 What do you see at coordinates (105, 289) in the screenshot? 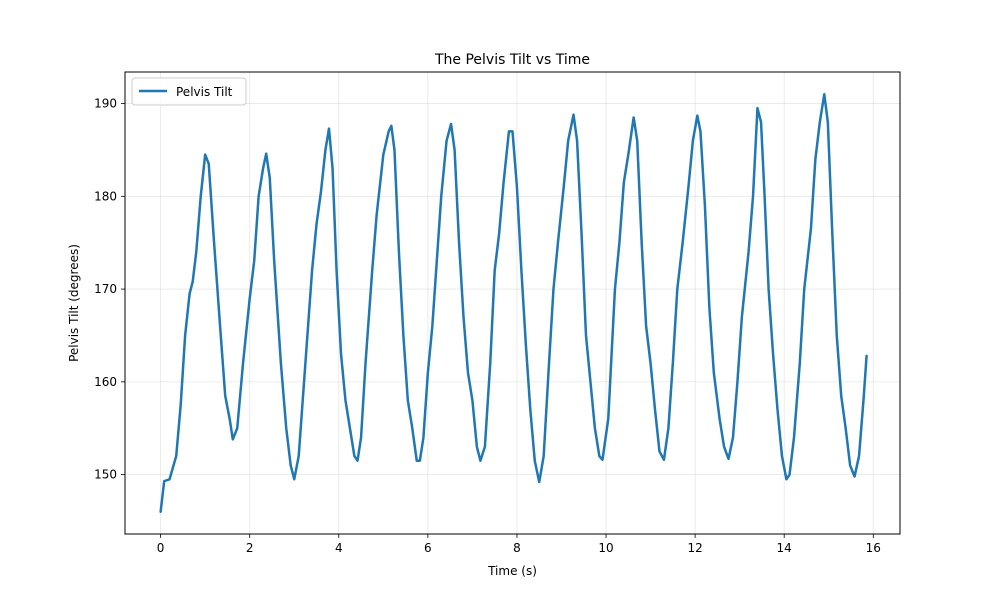
I see `y-tick-label: 170` at bounding box center [105, 289].